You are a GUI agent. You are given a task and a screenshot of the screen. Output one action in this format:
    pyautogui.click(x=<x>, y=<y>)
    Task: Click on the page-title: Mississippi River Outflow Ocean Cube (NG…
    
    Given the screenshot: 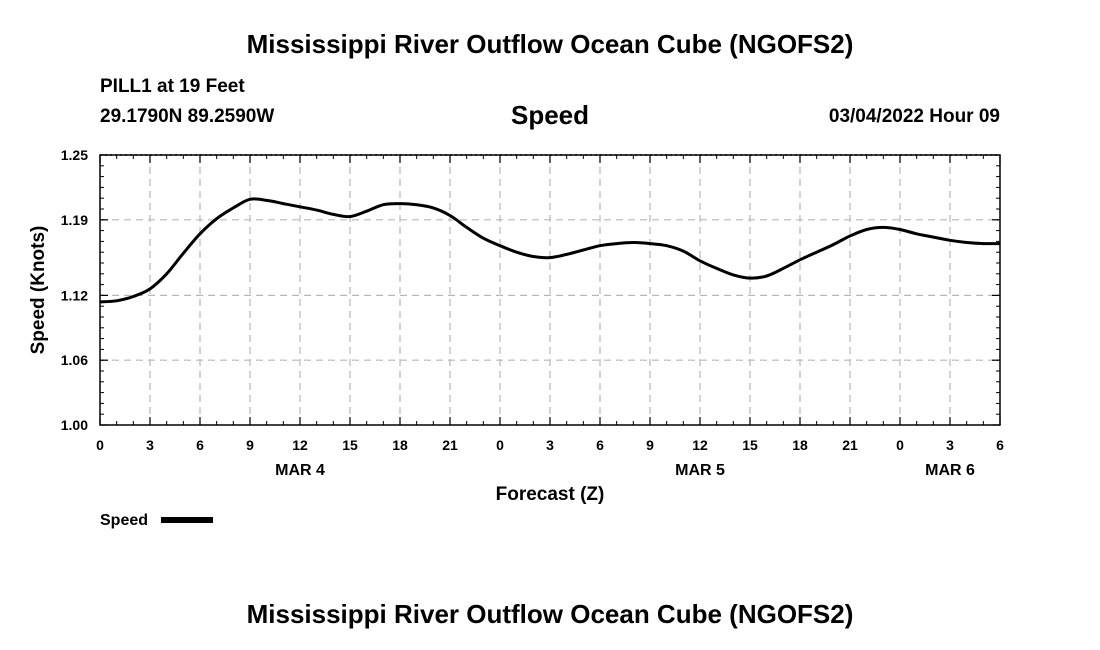 What is the action you would take?
    pyautogui.click(x=550, y=44)
    